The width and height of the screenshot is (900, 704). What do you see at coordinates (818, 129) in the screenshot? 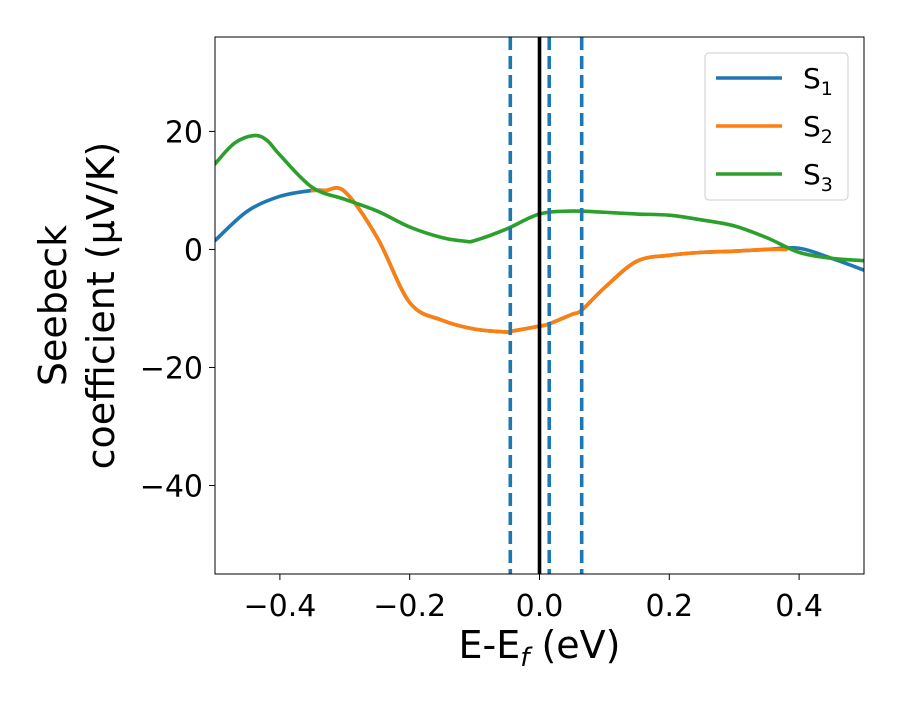
I see `legend-label-s2: S2` at bounding box center [818, 129].